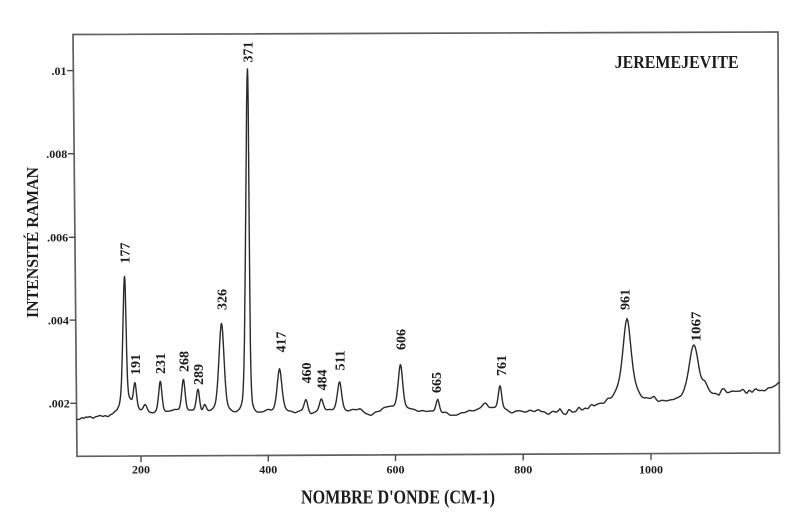 This screenshot has width=808, height=524. Describe the element at coordinates (141, 470) in the screenshot. I see `svg-text: 200` at that location.